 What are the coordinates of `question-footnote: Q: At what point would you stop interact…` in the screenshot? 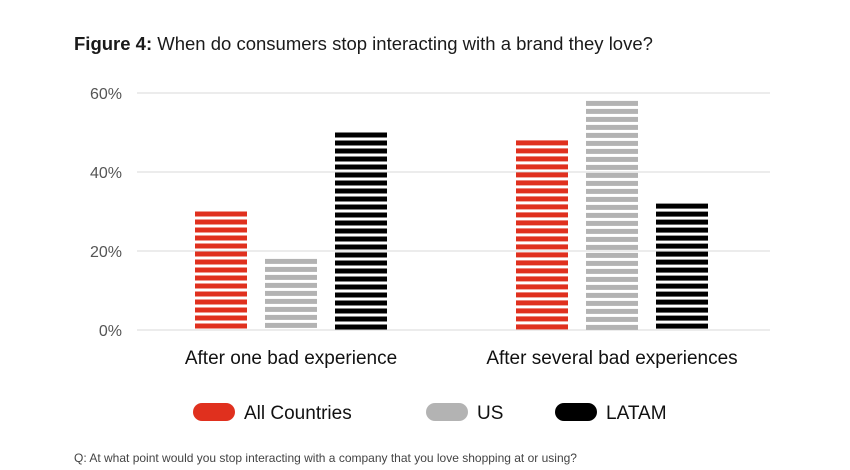 It's located at (325, 458).